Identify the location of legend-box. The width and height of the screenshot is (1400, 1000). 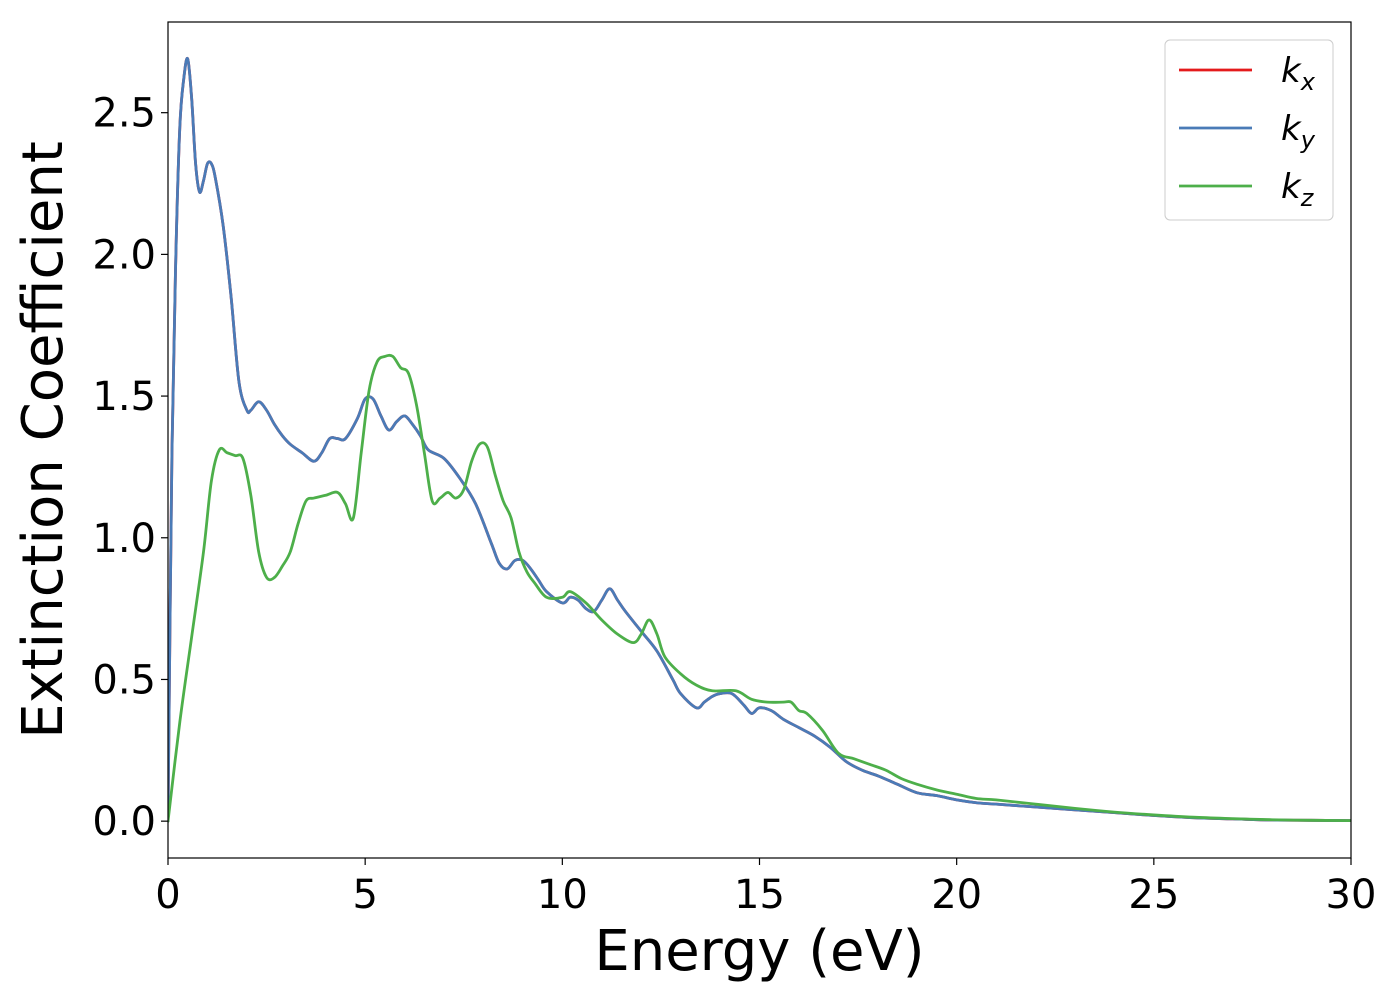
(1249, 130).